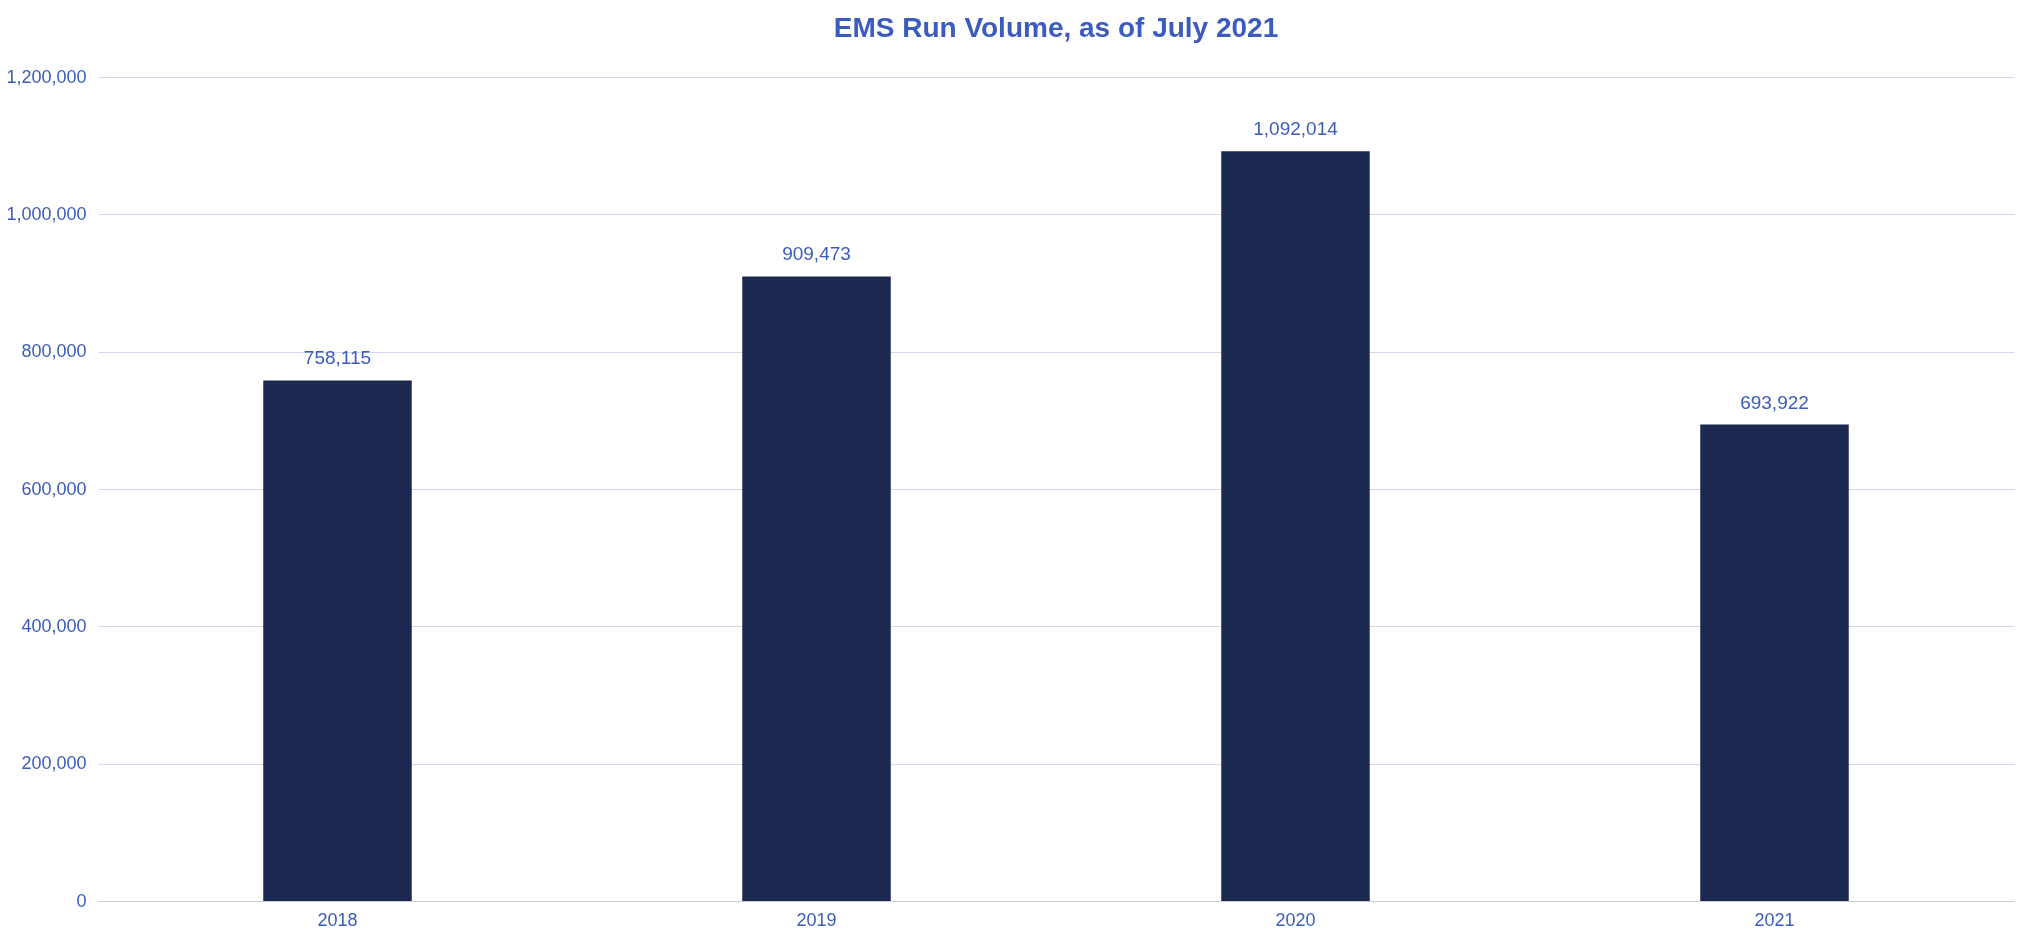 Image resolution: width=2019 pixels, height=949 pixels. Describe the element at coordinates (337, 919) in the screenshot. I see `x-tick-label: 2018` at that location.